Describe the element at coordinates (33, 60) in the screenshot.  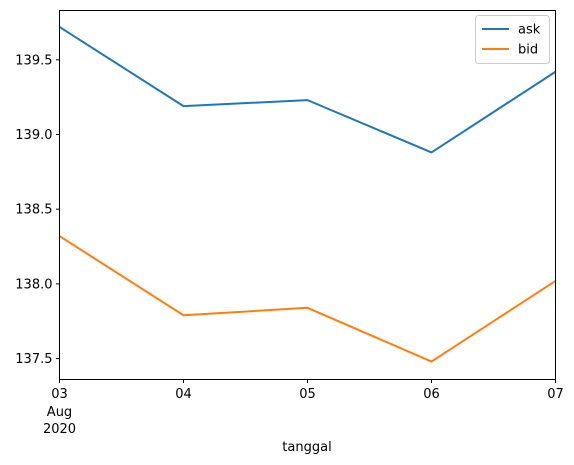
I see `y-tick-label: 139.5` at that location.